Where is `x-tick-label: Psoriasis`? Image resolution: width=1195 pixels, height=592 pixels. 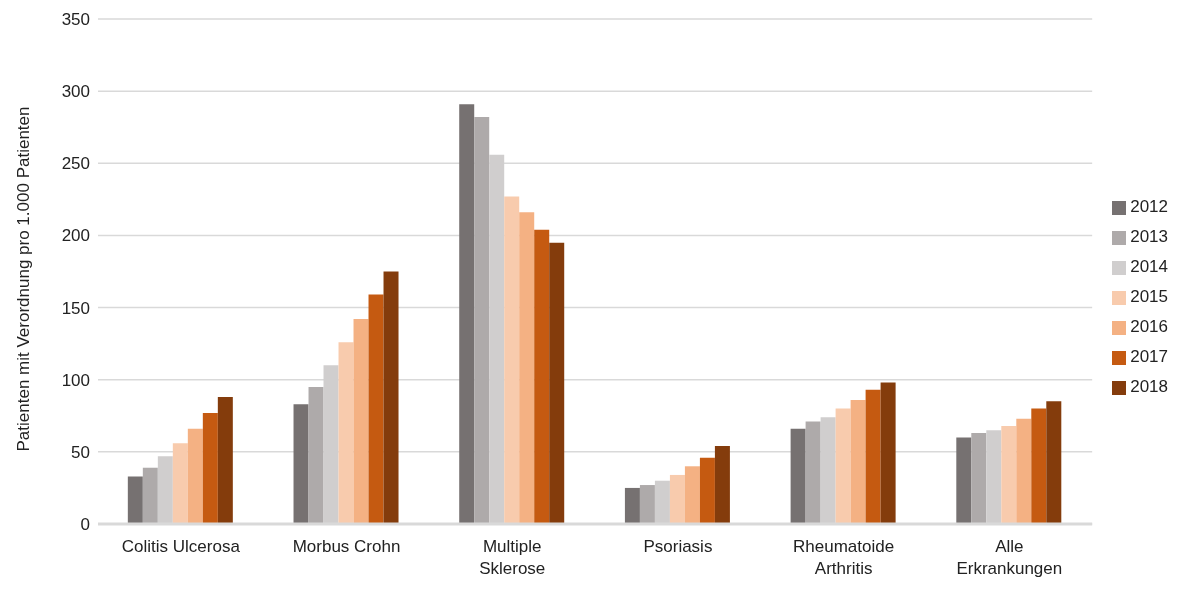 x-tick-label: Psoriasis is located at coordinates (678, 546).